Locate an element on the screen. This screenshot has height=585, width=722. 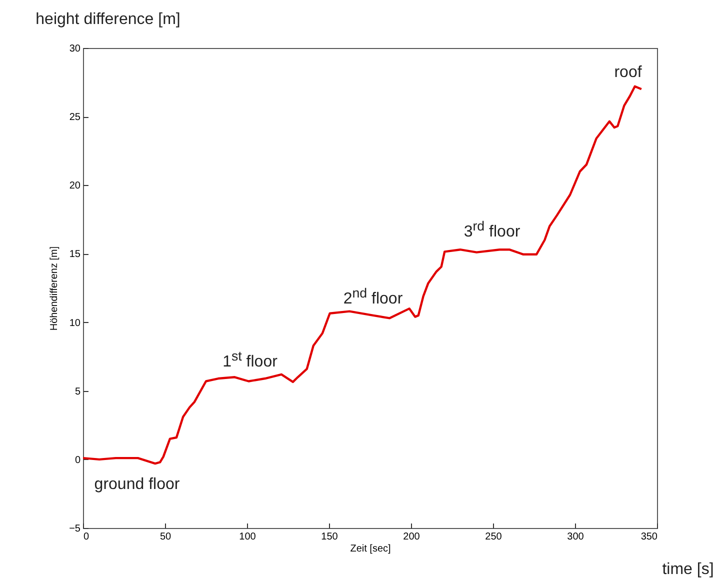
y-tick-label: −5 is located at coordinates (75, 529).